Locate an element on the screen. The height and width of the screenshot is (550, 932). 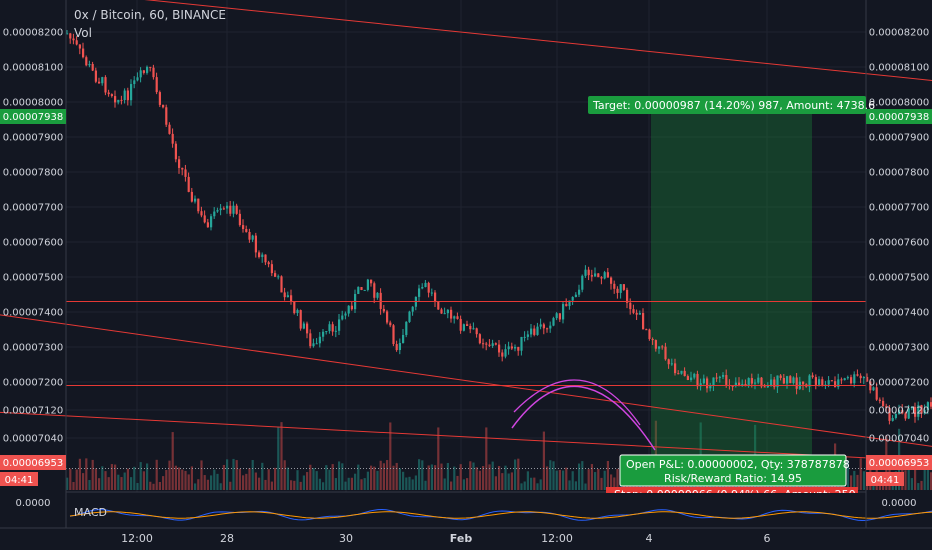
target-label-box is located at coordinates (727, 105).